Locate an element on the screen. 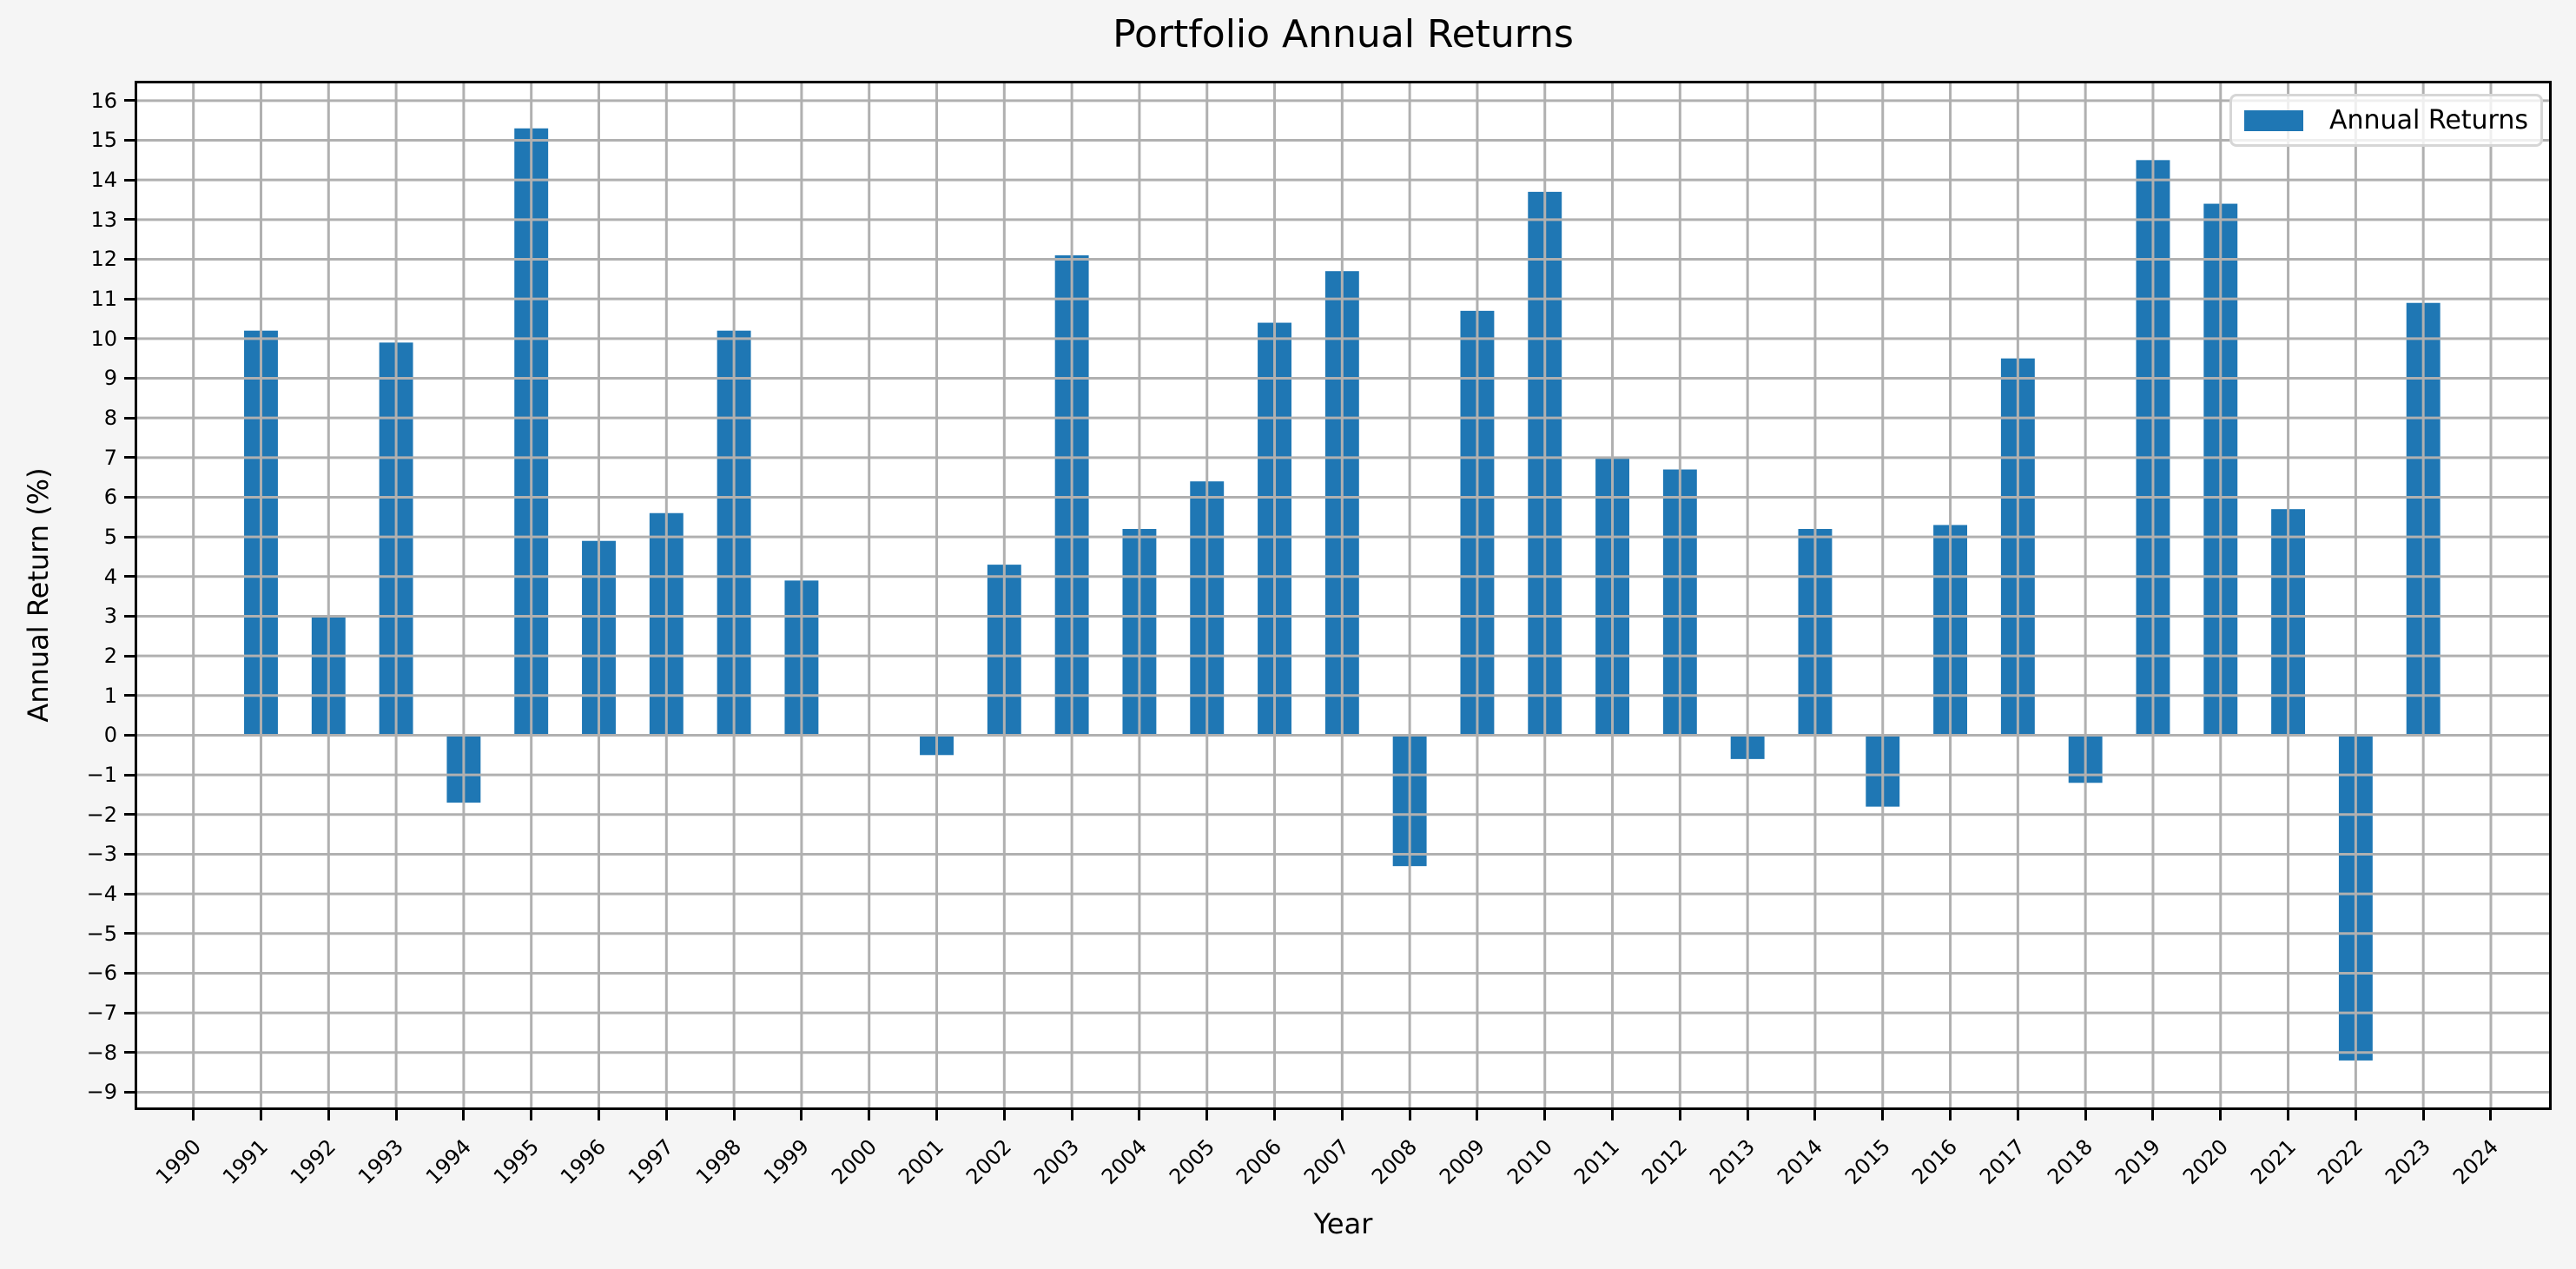 This screenshot has width=2576, height=1269. legend: Annual Returns is located at coordinates (2386, 120).